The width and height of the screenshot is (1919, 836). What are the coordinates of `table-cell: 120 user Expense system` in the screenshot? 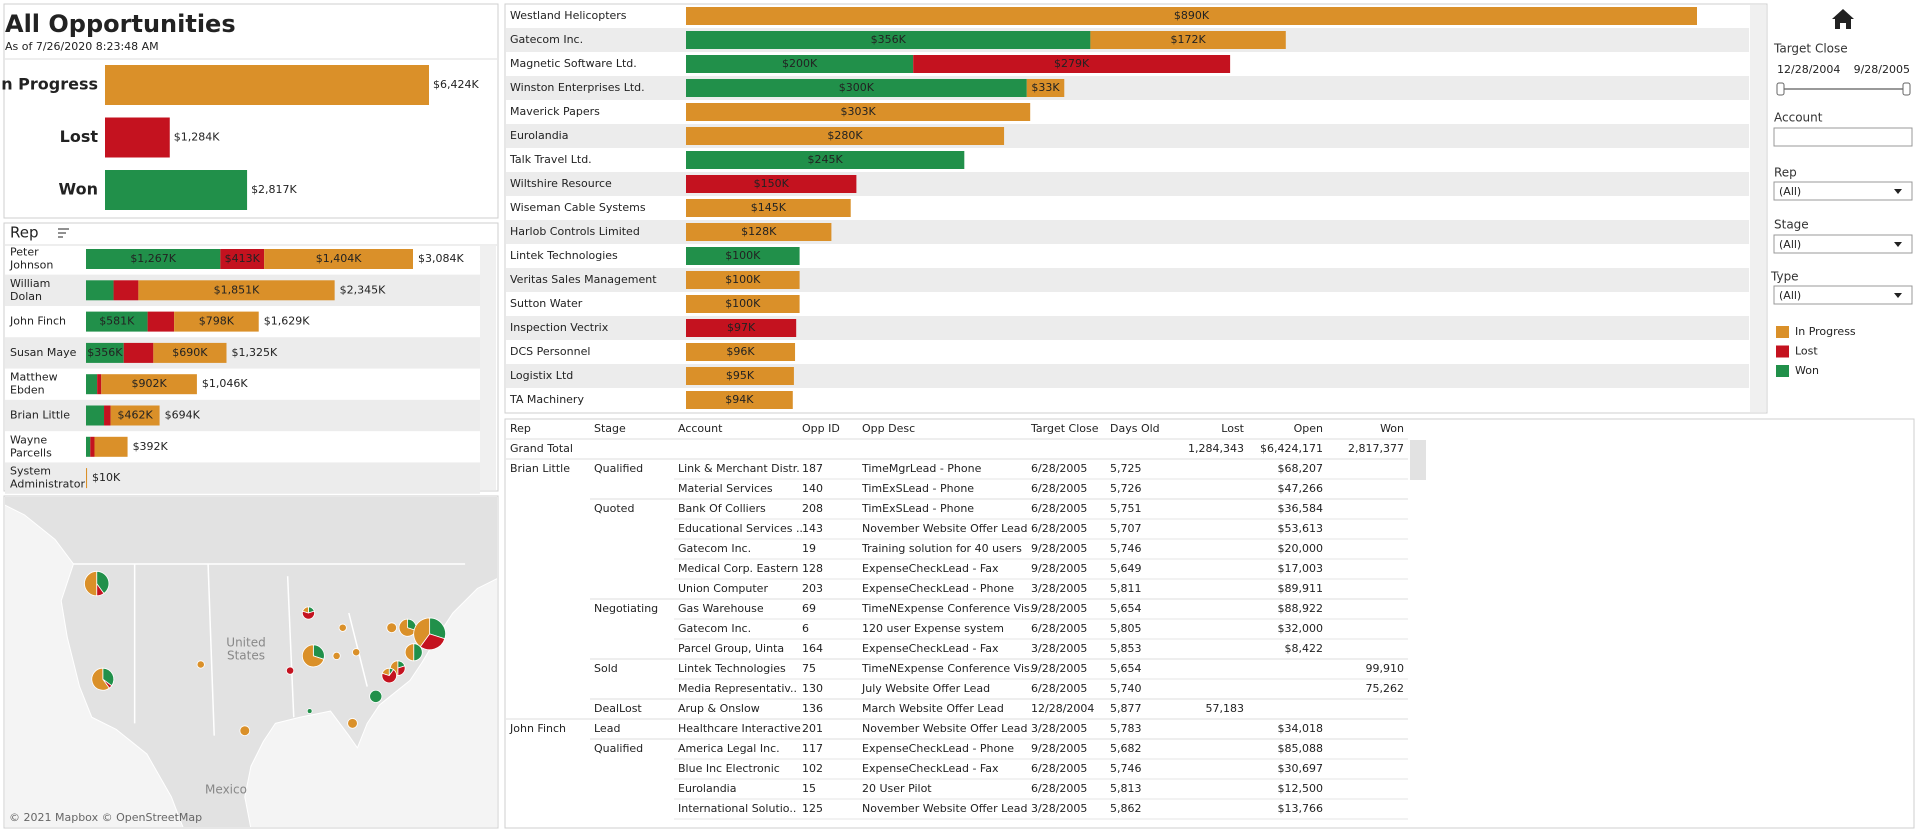 It's located at (933, 628).